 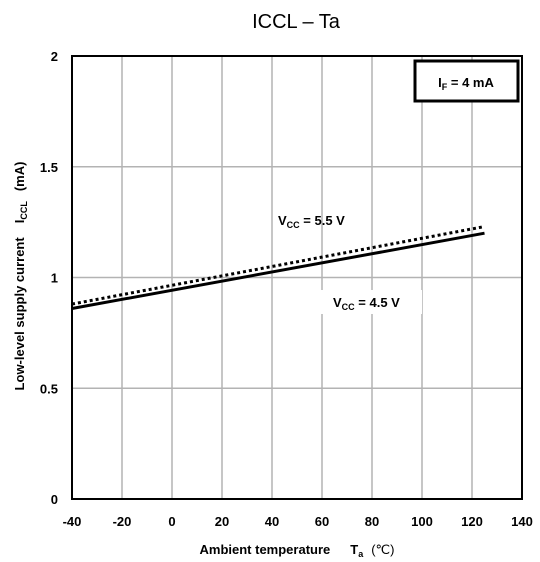 What do you see at coordinates (24, 210) in the screenshot?
I see `y-axis-symbol-sub: CCL` at bounding box center [24, 210].